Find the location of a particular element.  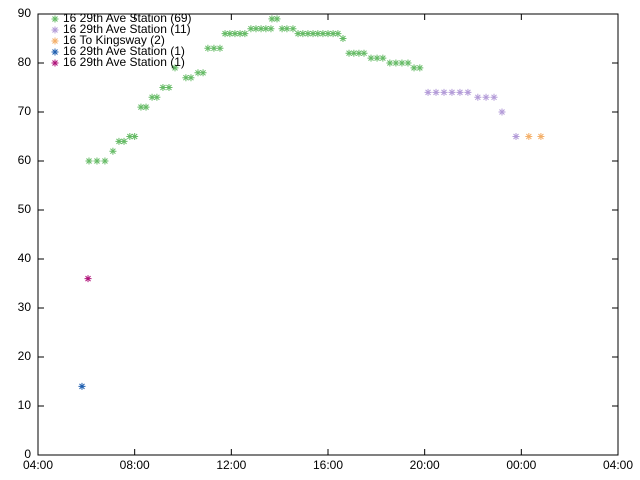

y-tick-label: 30 is located at coordinates (25, 307).